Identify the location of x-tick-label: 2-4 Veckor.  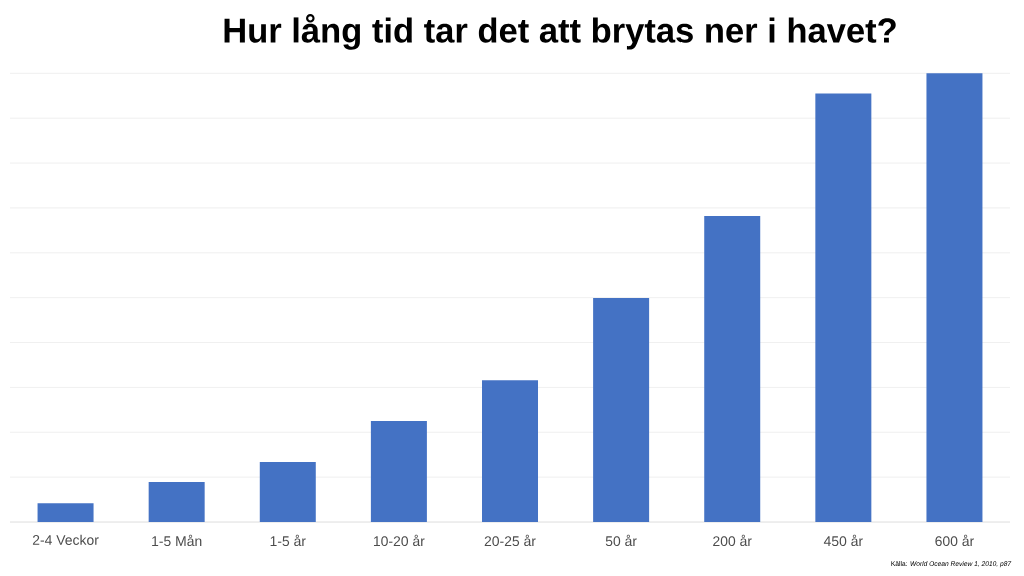
(65, 539).